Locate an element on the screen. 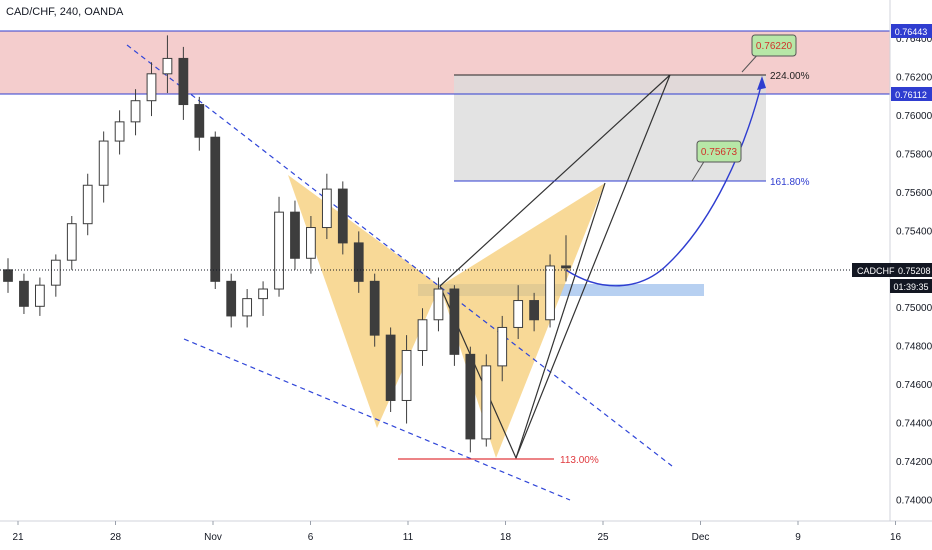 This screenshot has height=550, width=932. price-axis is located at coordinates (911, 260).